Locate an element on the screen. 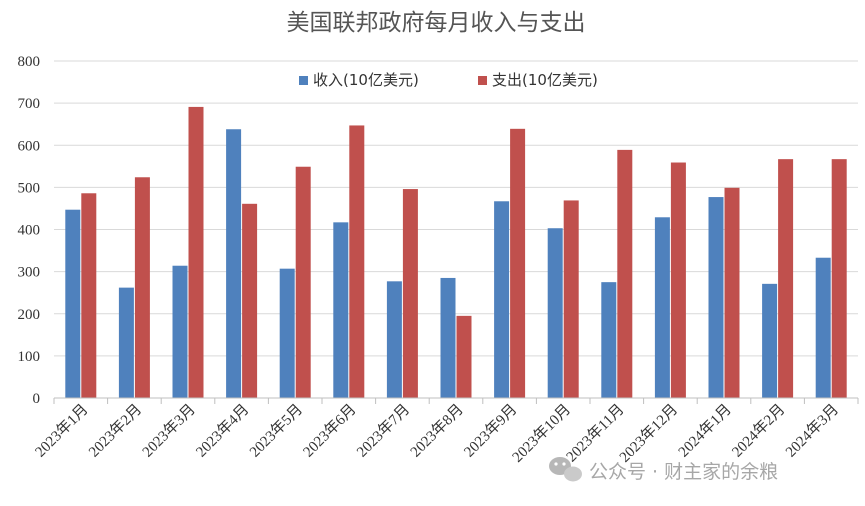  x-tick-label: 2023年12月 is located at coordinates (648, 433).